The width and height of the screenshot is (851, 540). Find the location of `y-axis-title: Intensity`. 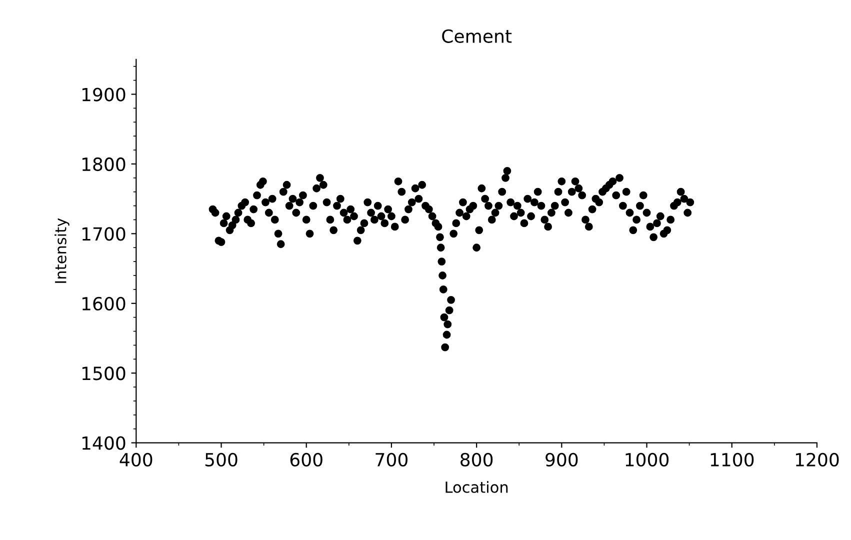

y-axis-title: Intensity is located at coordinates (62, 250).